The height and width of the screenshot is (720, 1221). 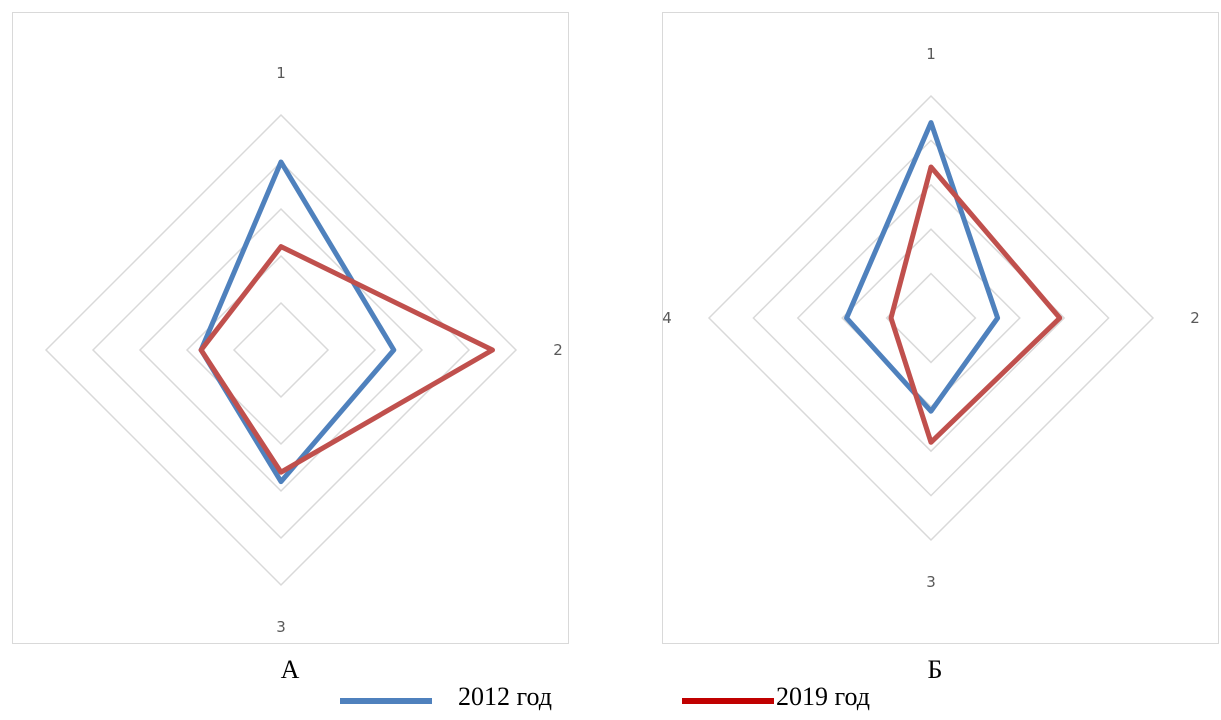 What do you see at coordinates (650, 700) in the screenshot?
I see `legend: 2012 год 2019 год` at bounding box center [650, 700].